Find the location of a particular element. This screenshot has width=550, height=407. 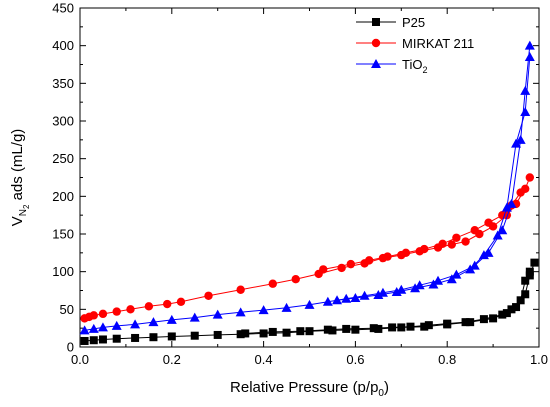

x-tick-label: 0.6 is located at coordinates (355, 359).